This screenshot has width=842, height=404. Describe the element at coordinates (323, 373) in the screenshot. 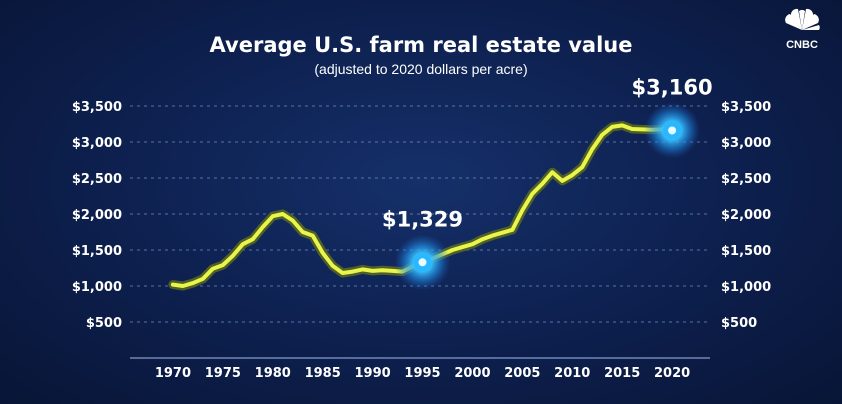

I see `x-tick-label-1985: 1985` at that location.